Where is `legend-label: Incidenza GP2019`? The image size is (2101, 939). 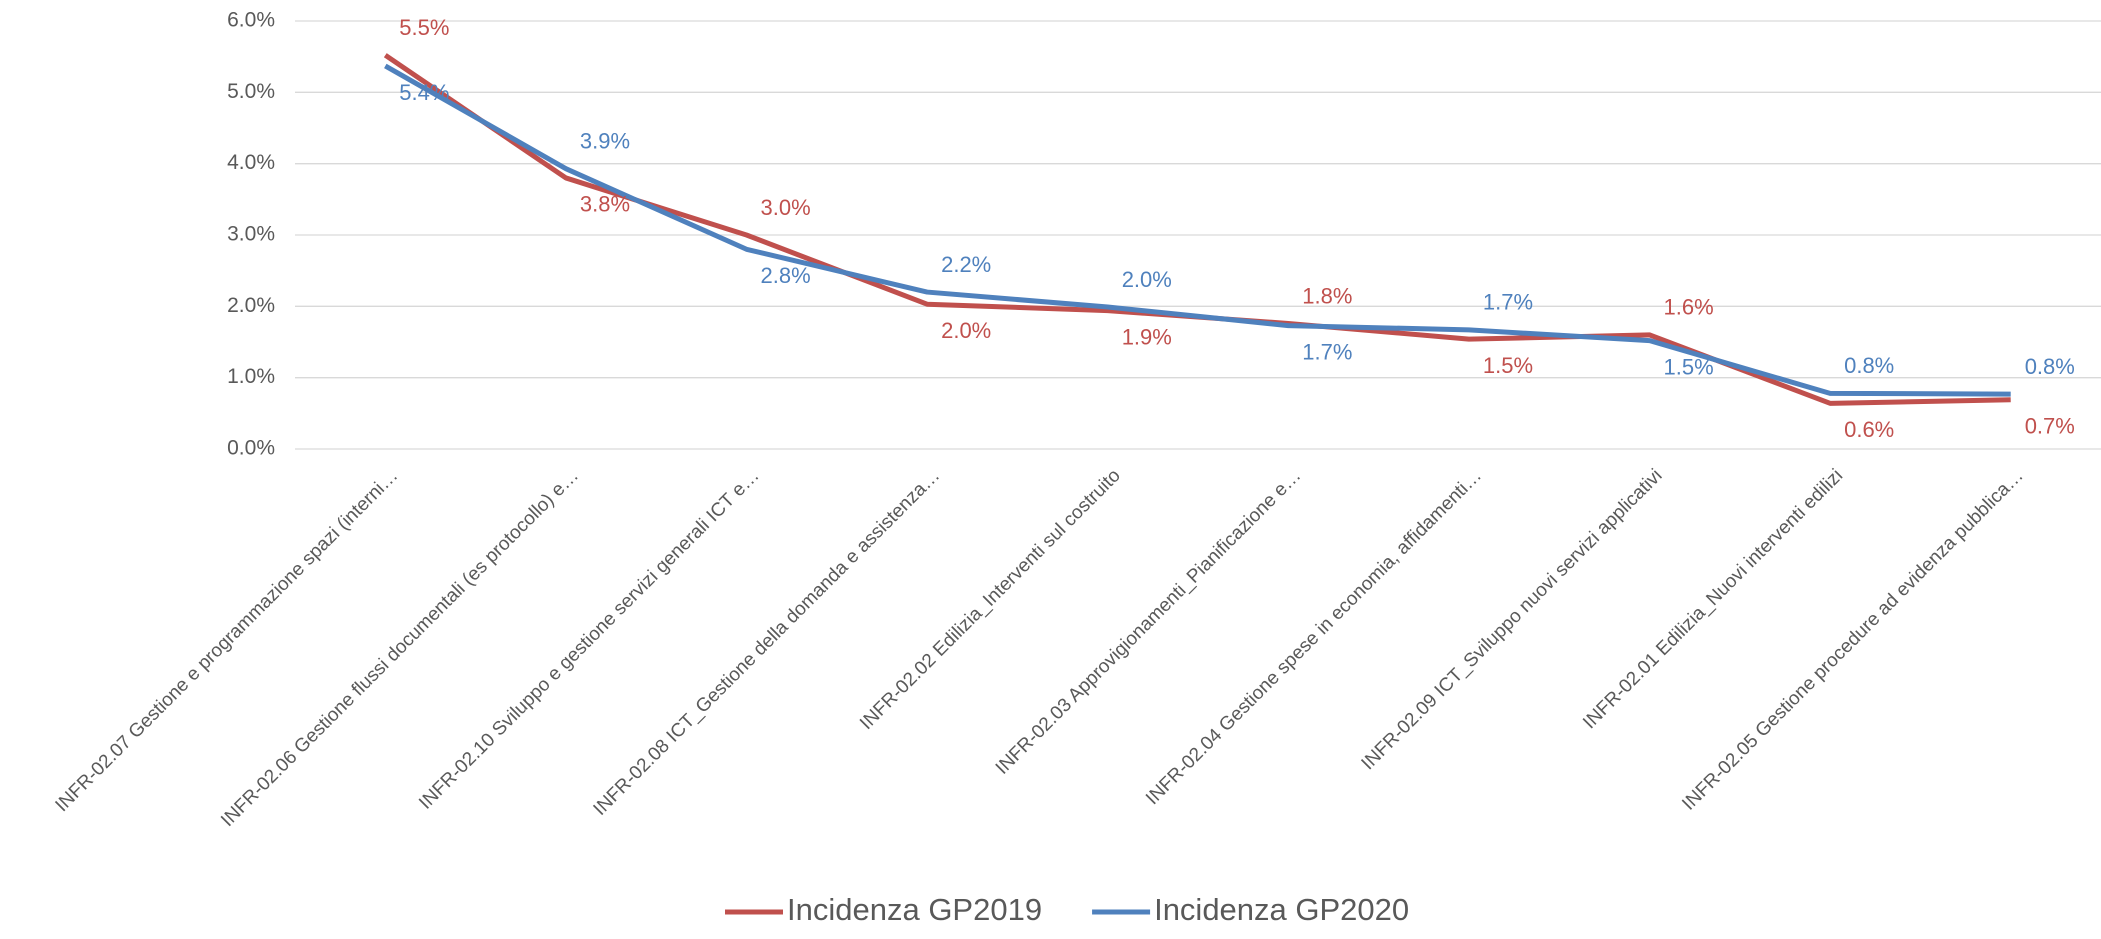
legend-label: Incidenza GP2019 is located at coordinates (914, 909).